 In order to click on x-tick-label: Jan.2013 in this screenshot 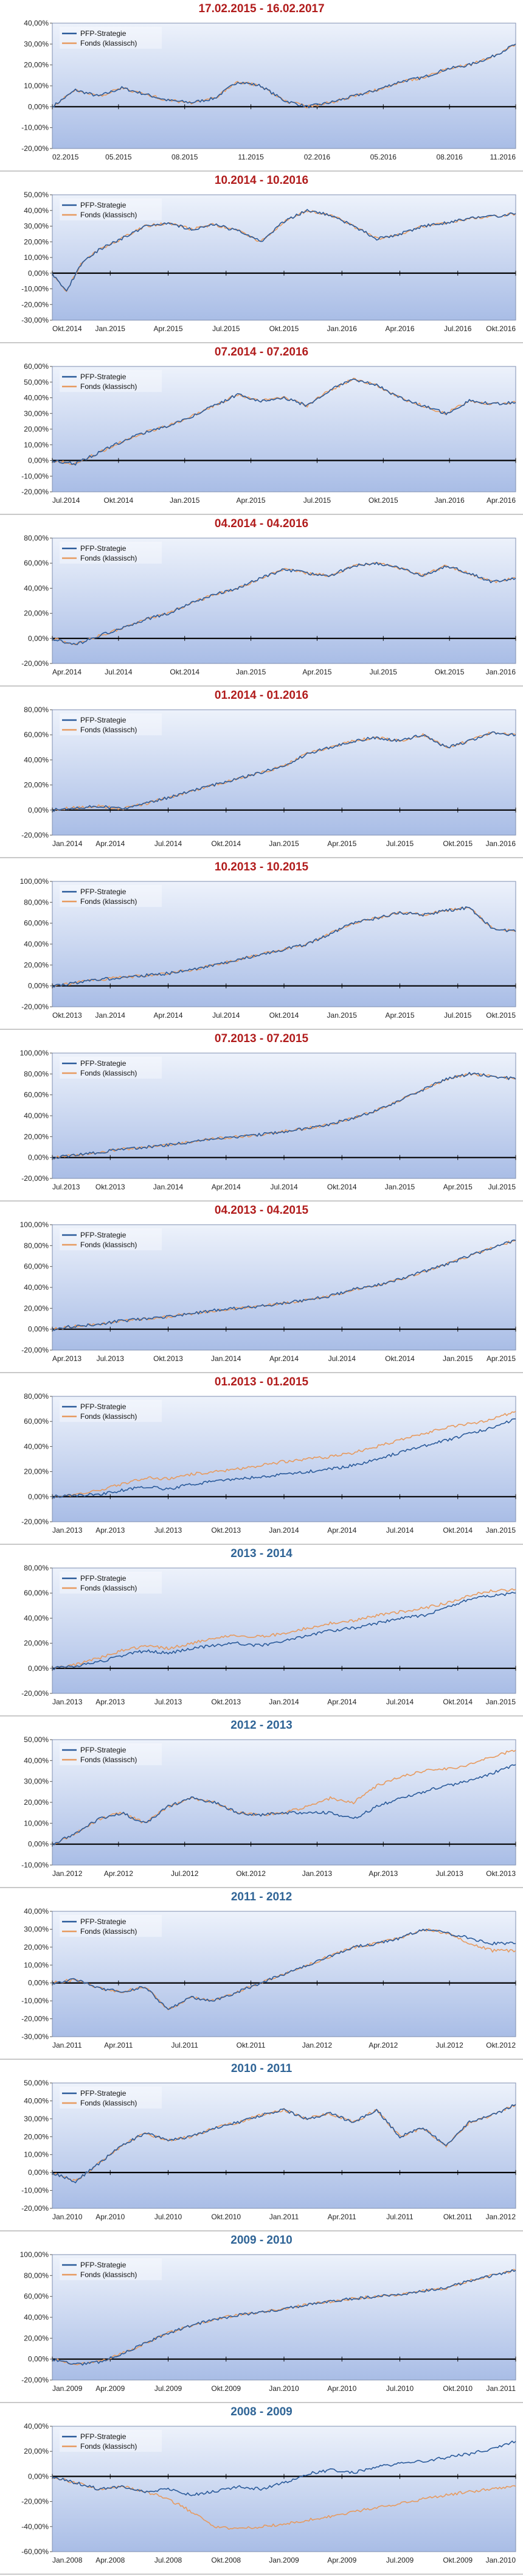, I will do `click(68, 1530)`.